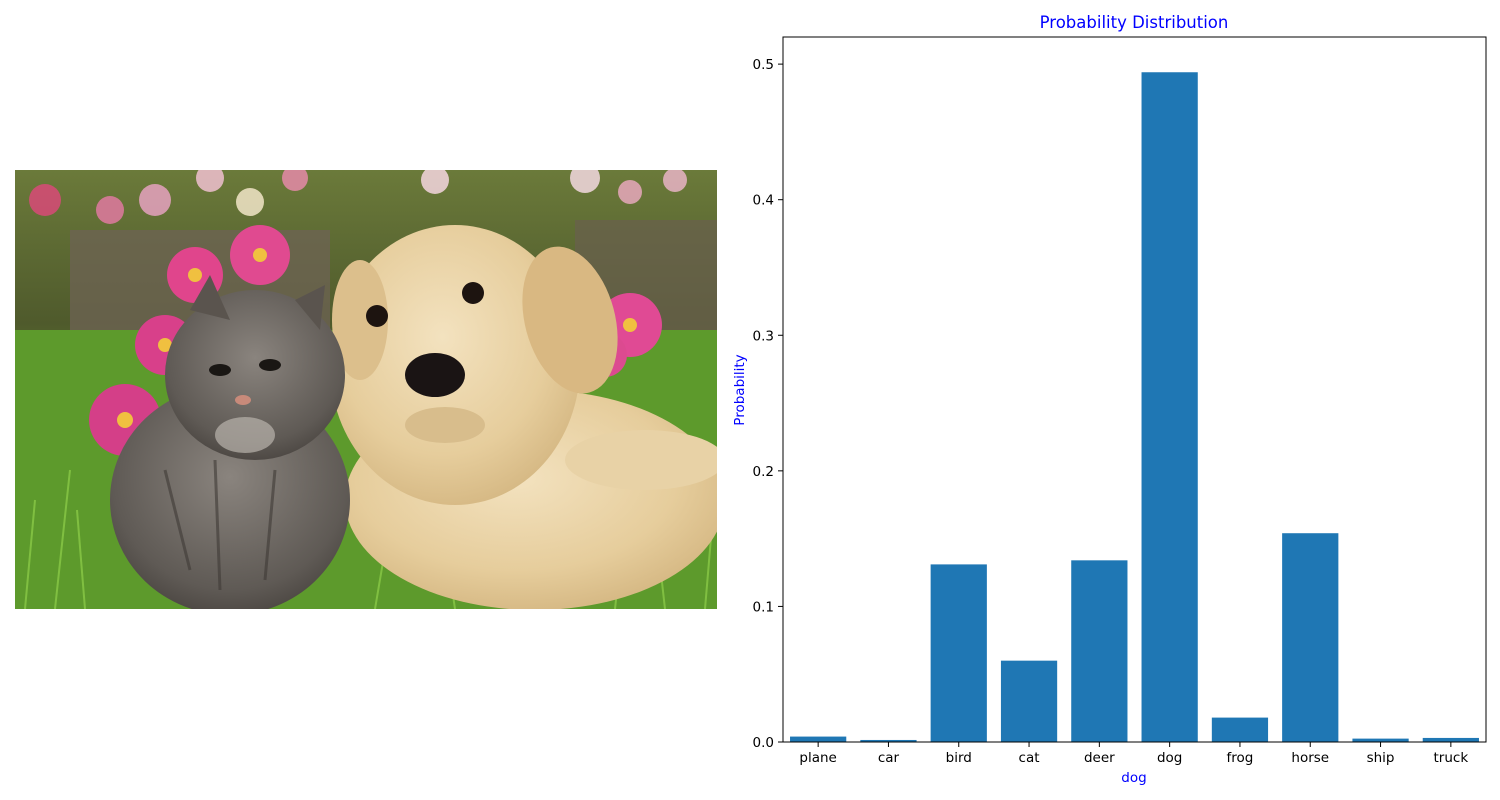 The height and width of the screenshot is (800, 1500). Describe the element at coordinates (1451, 758) in the screenshot. I see `x-tick-label: truck` at that location.